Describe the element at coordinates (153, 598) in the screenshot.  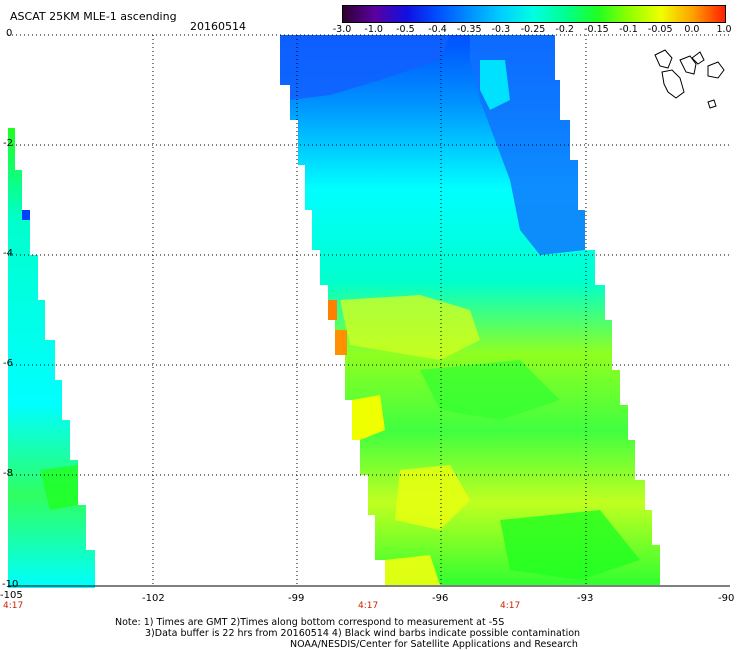
I see `x-tick-label: -102` at that location.